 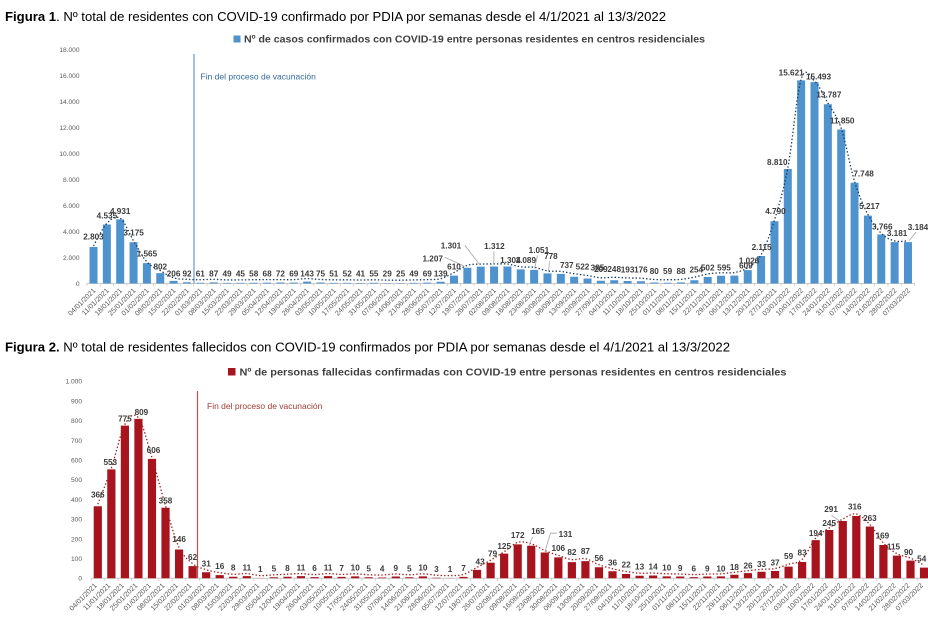 What do you see at coordinates (567, 265) in the screenshot?
I see `svg-text: 737` at bounding box center [567, 265].